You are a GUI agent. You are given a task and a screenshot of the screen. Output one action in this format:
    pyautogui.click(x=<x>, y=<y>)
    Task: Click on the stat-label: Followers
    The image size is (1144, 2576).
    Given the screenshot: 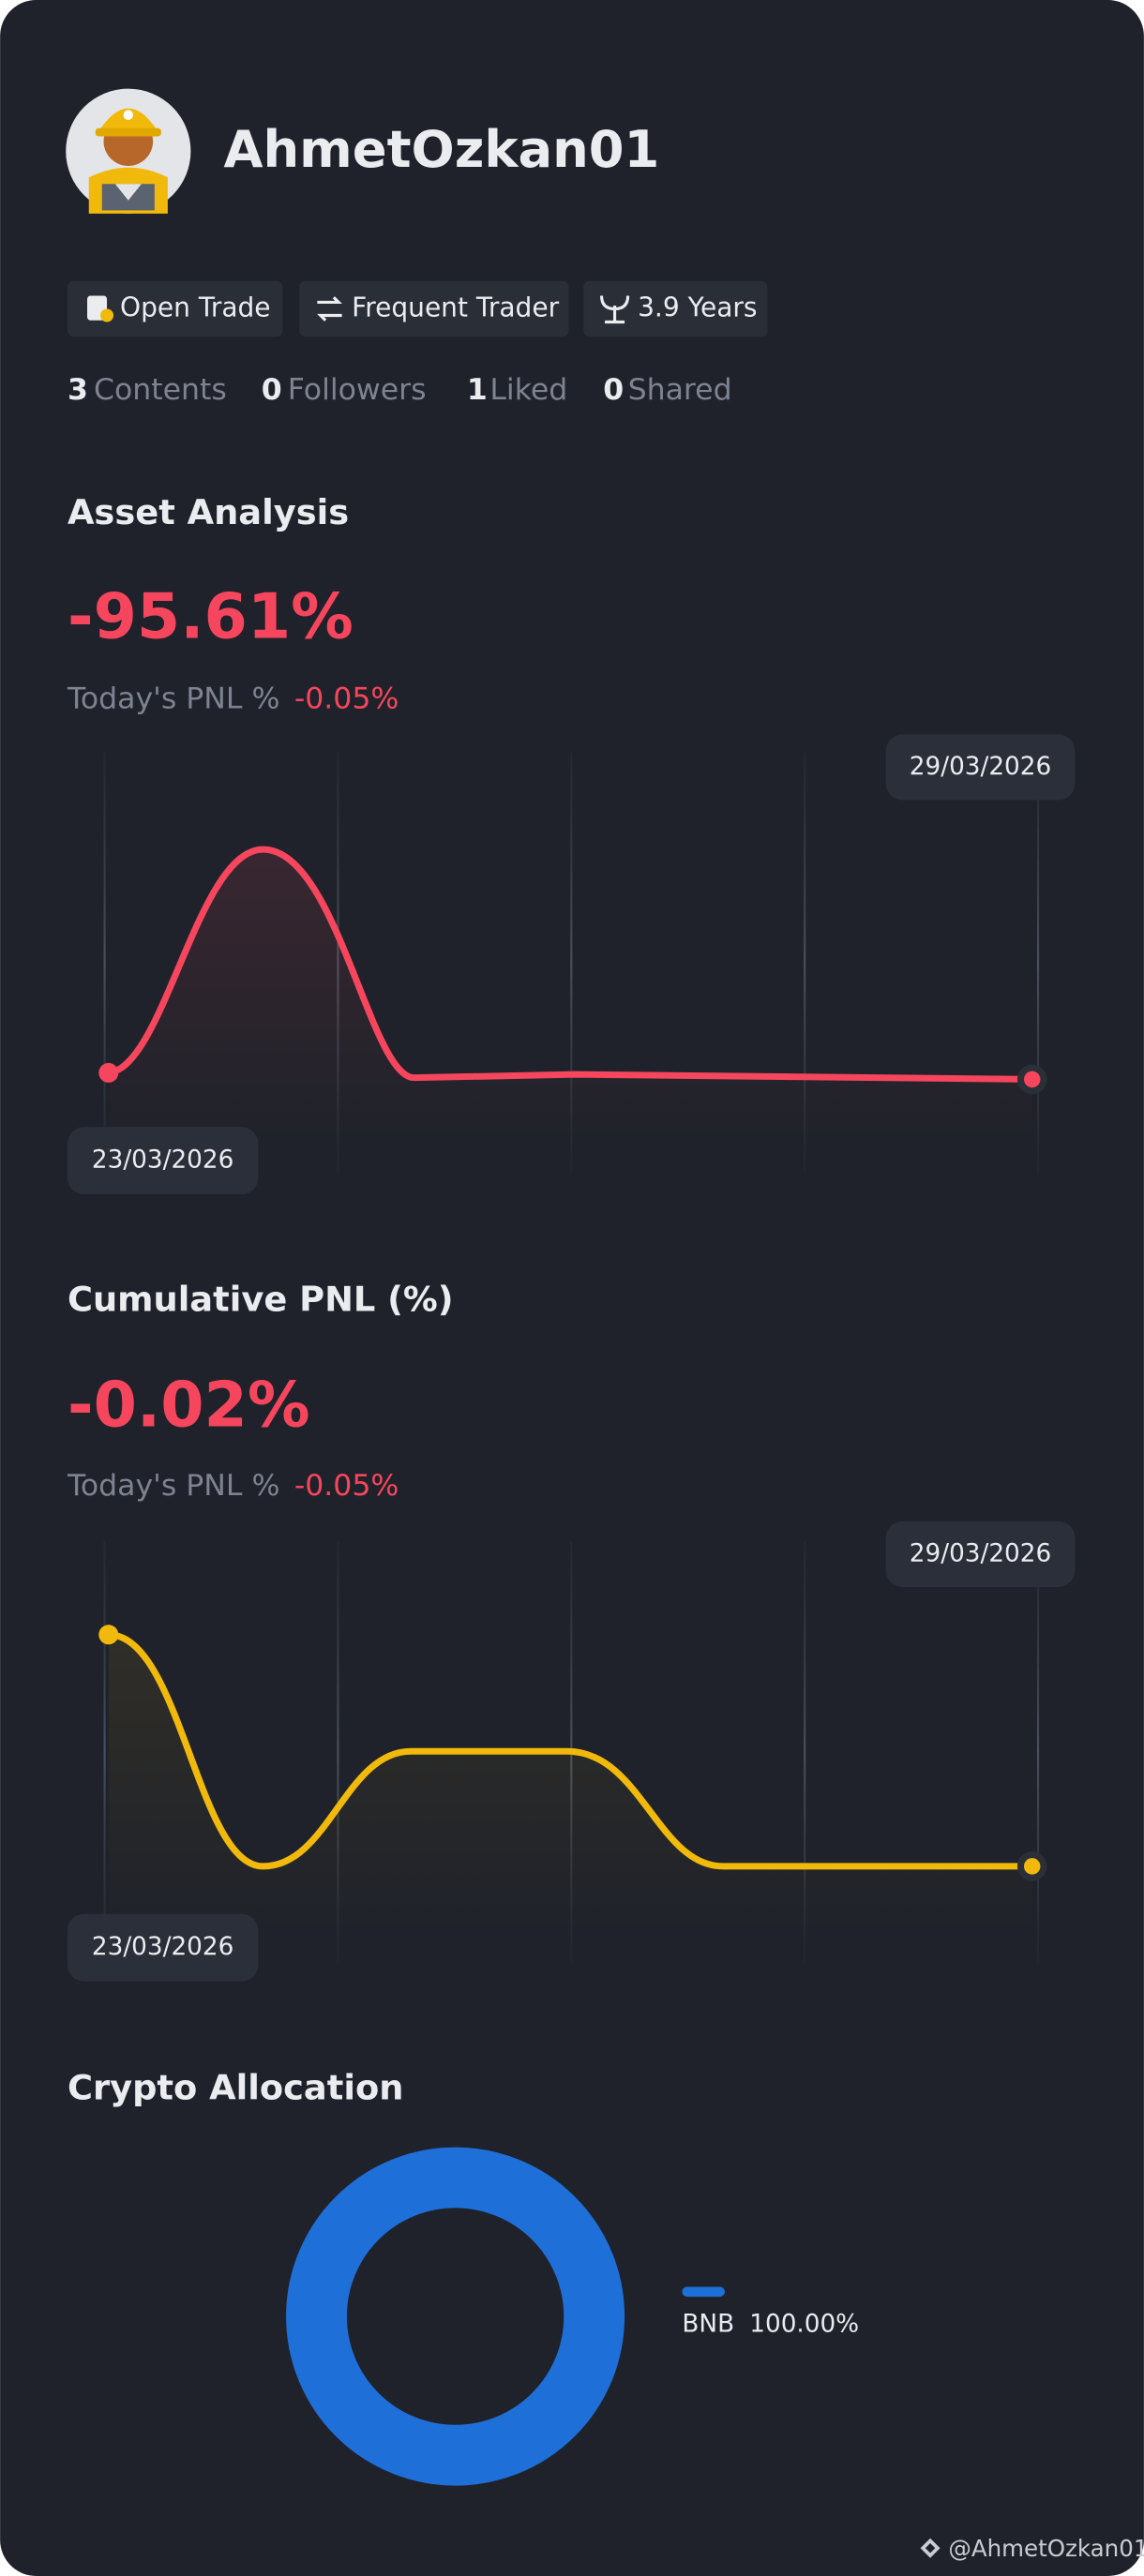 What is the action you would take?
    pyautogui.click(x=357, y=390)
    